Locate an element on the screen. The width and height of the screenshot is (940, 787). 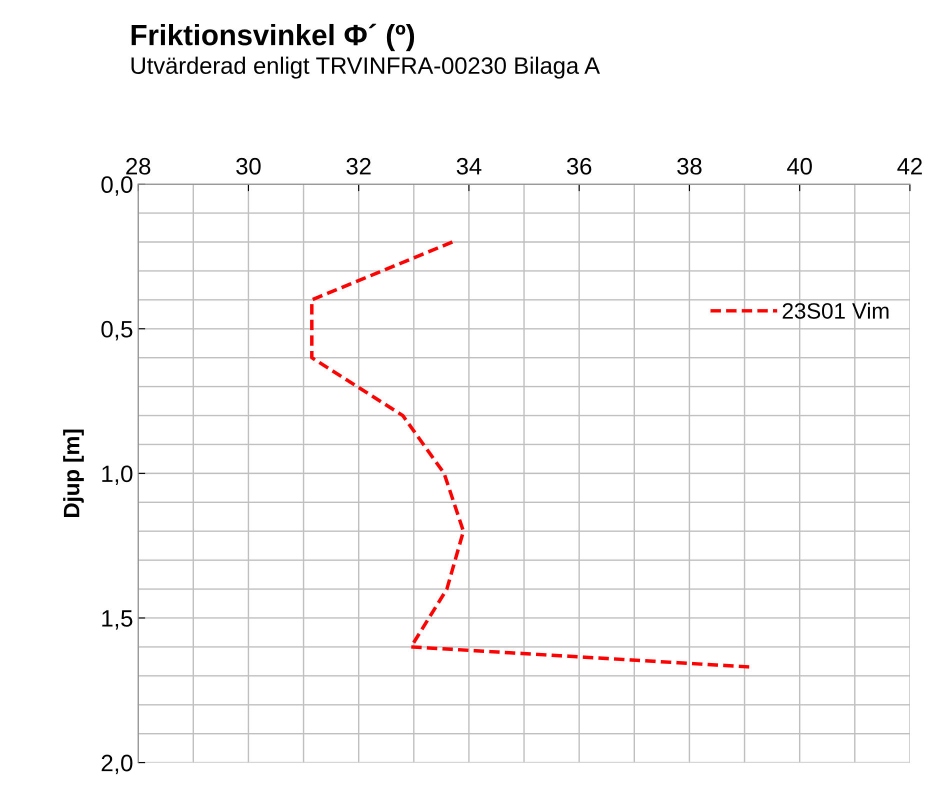
y-tick-label: 0,0 is located at coordinates (116, 186).